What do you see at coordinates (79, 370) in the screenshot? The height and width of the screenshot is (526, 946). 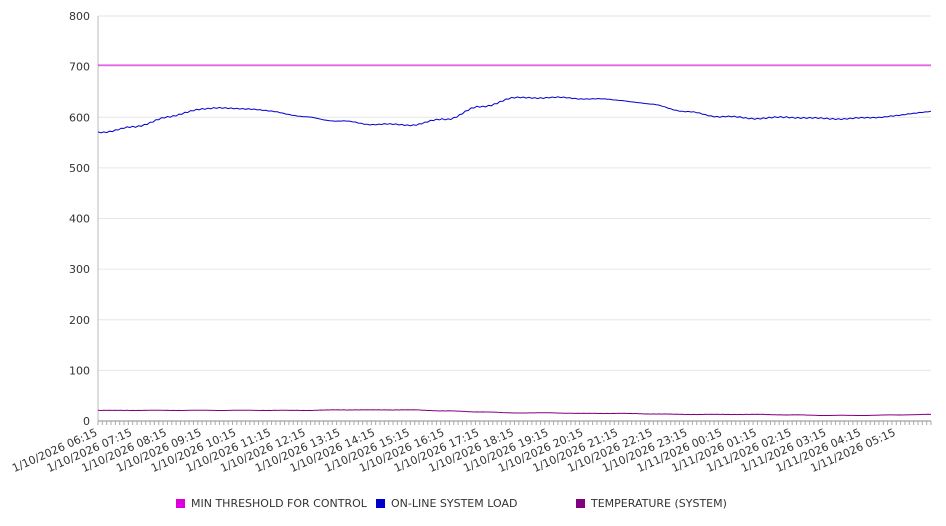 I see `y-tick-label-100: 100` at bounding box center [79, 370].